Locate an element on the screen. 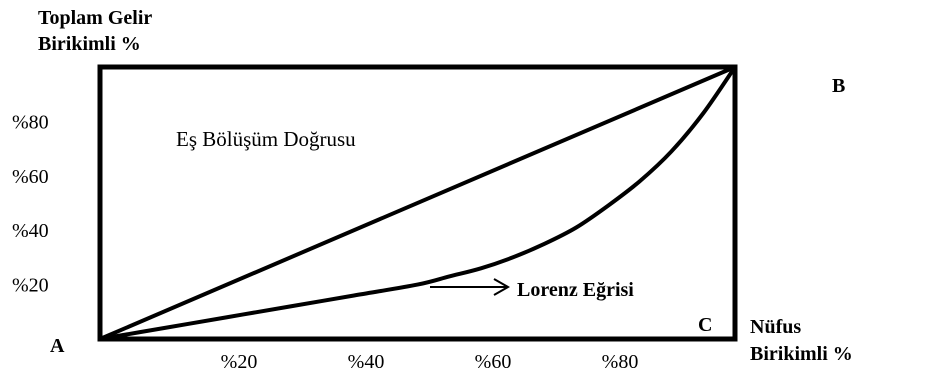  equality-line-label: Eş Bölüşüm Doğrusu is located at coordinates (266, 139).